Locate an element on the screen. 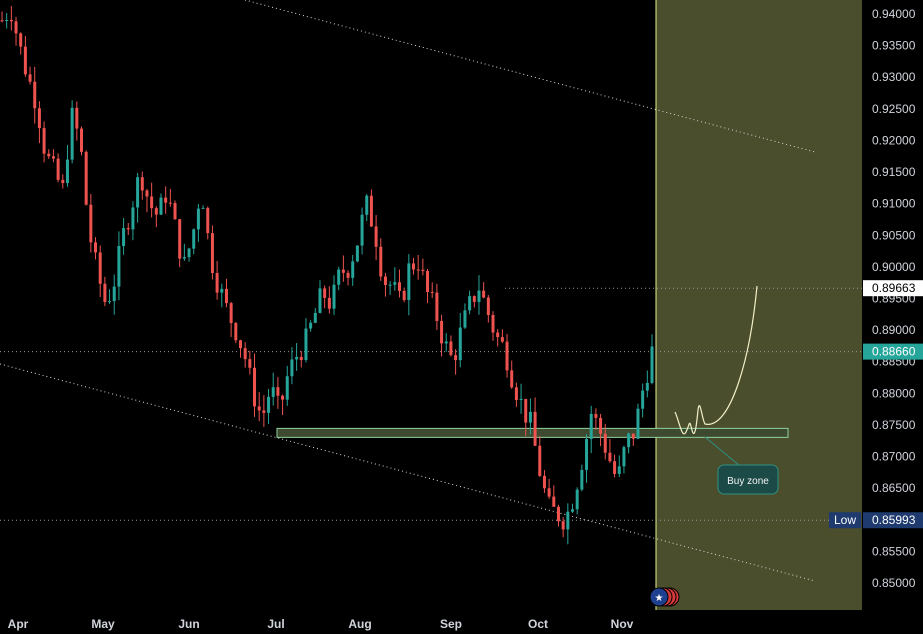  x-tick-label: Oct is located at coordinates (538, 624).